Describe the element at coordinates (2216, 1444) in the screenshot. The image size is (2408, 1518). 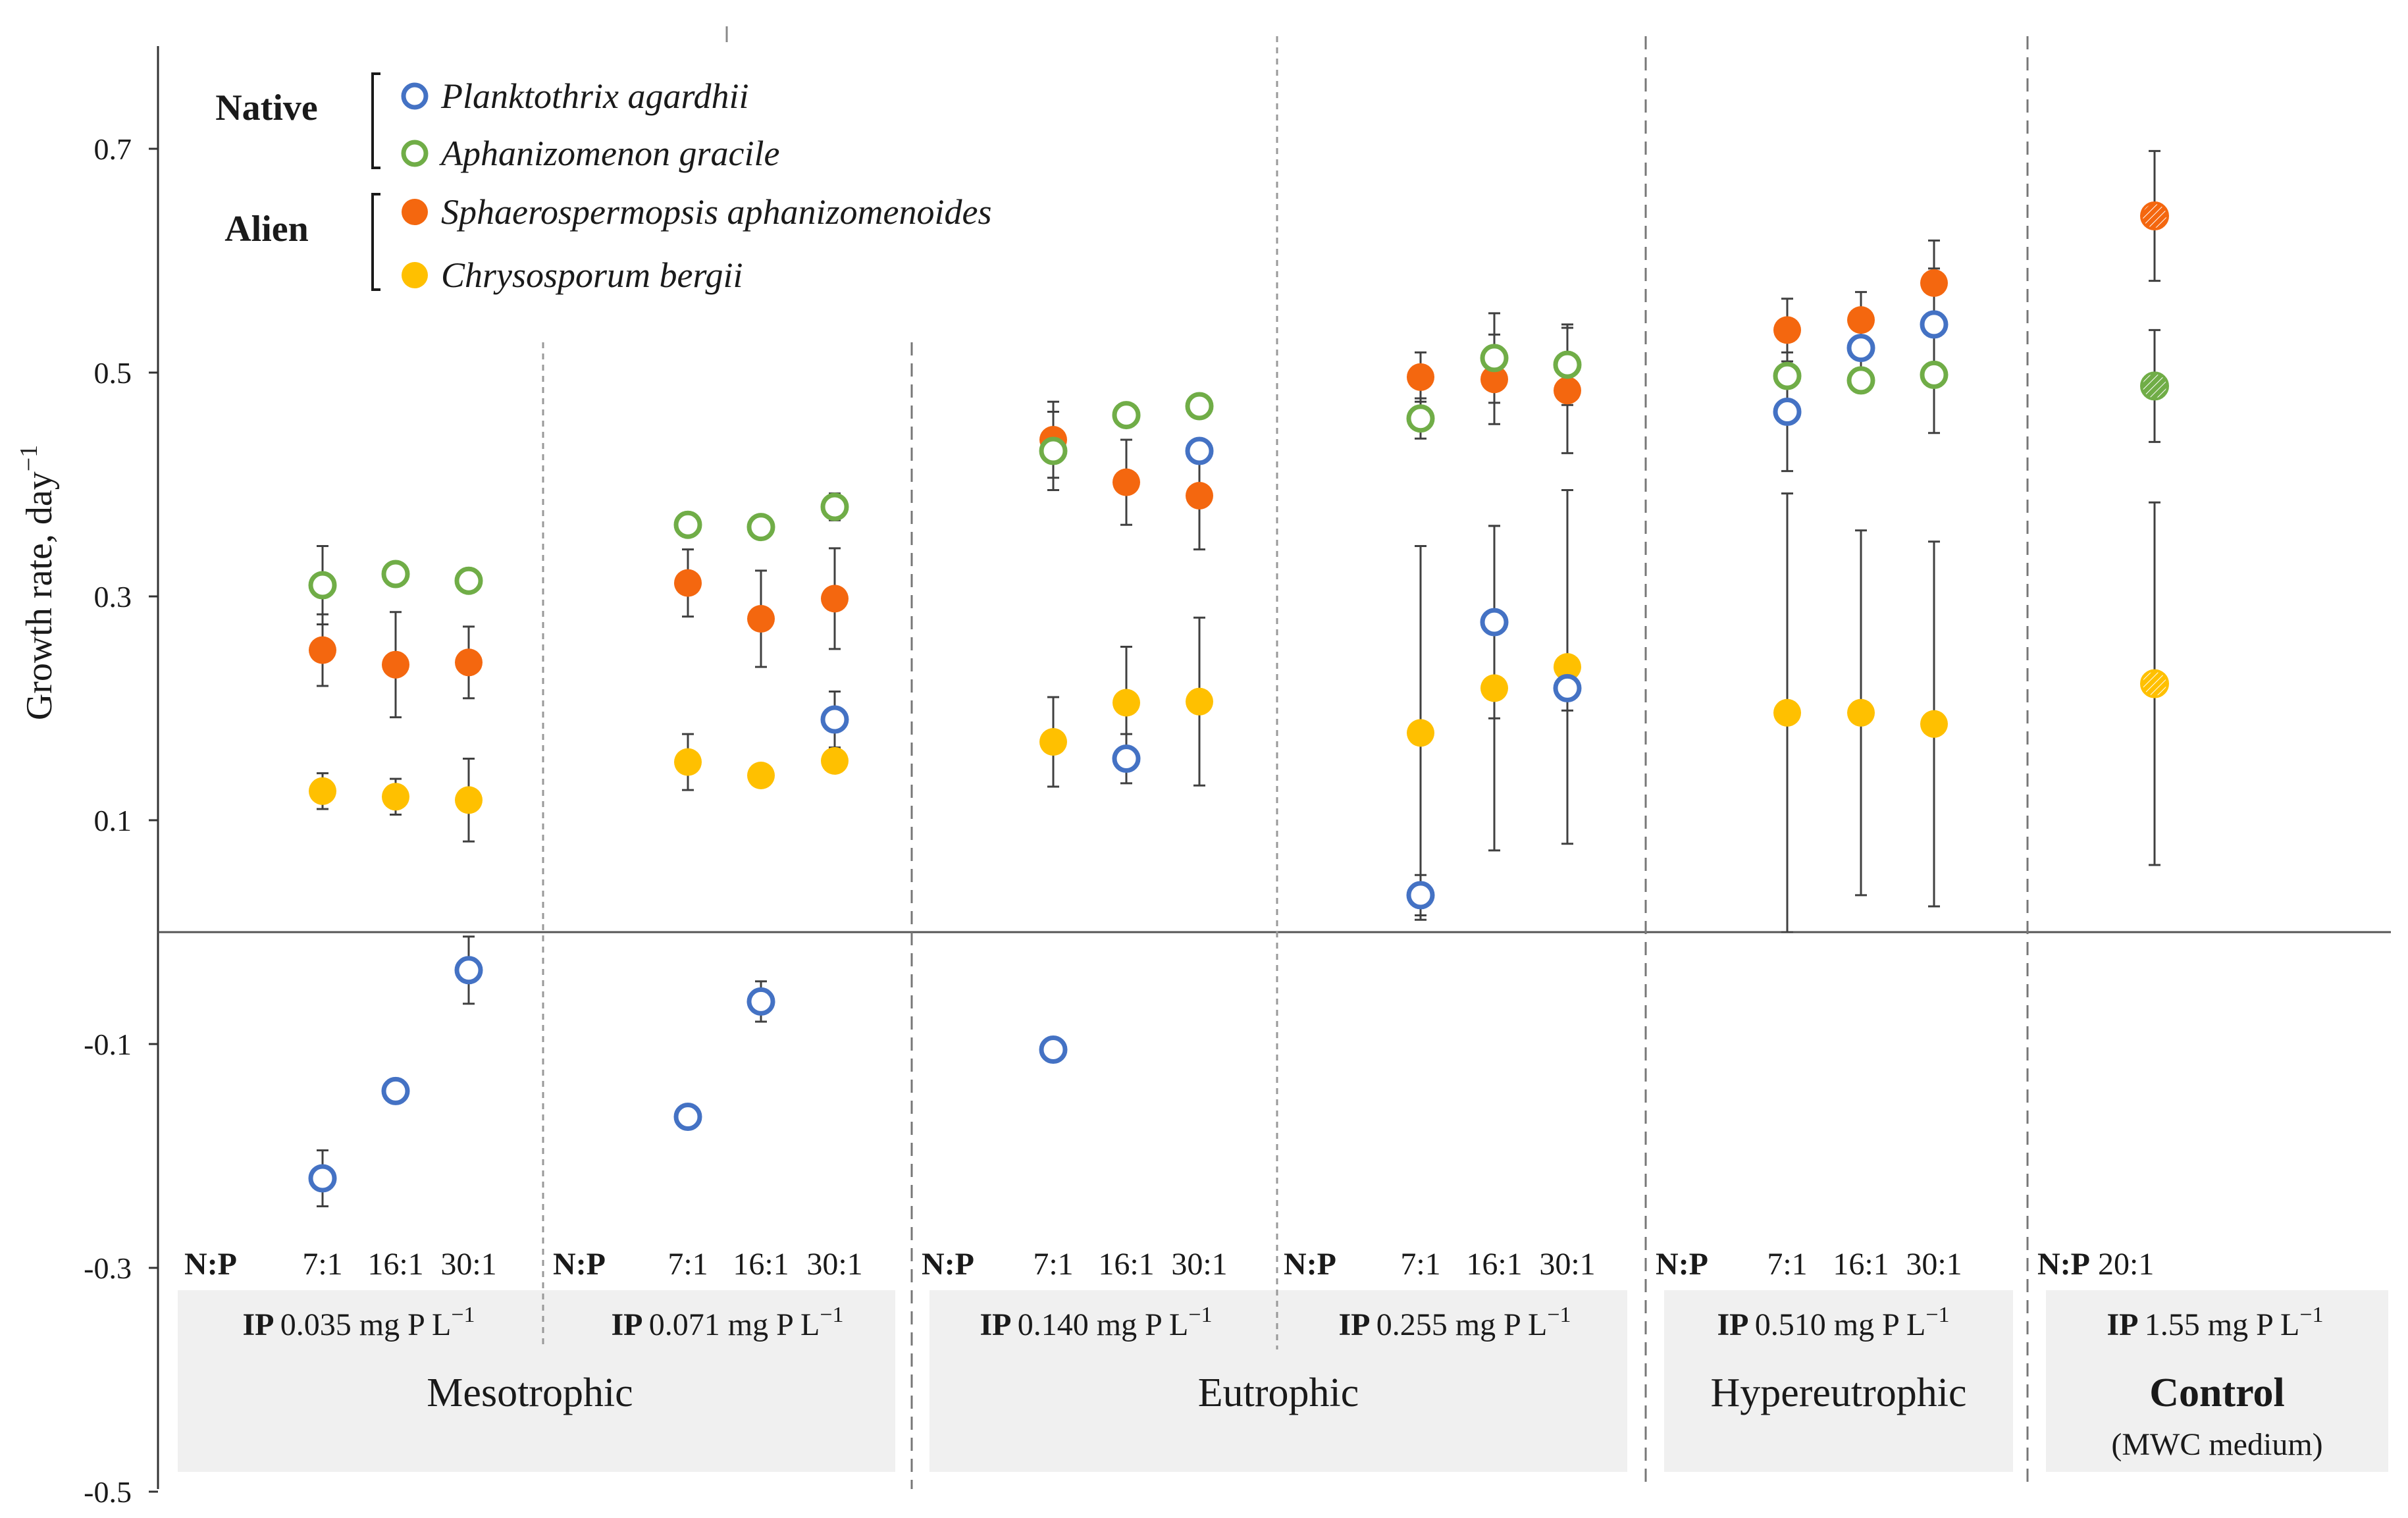
I see `control-note: (MWC medium)` at that location.